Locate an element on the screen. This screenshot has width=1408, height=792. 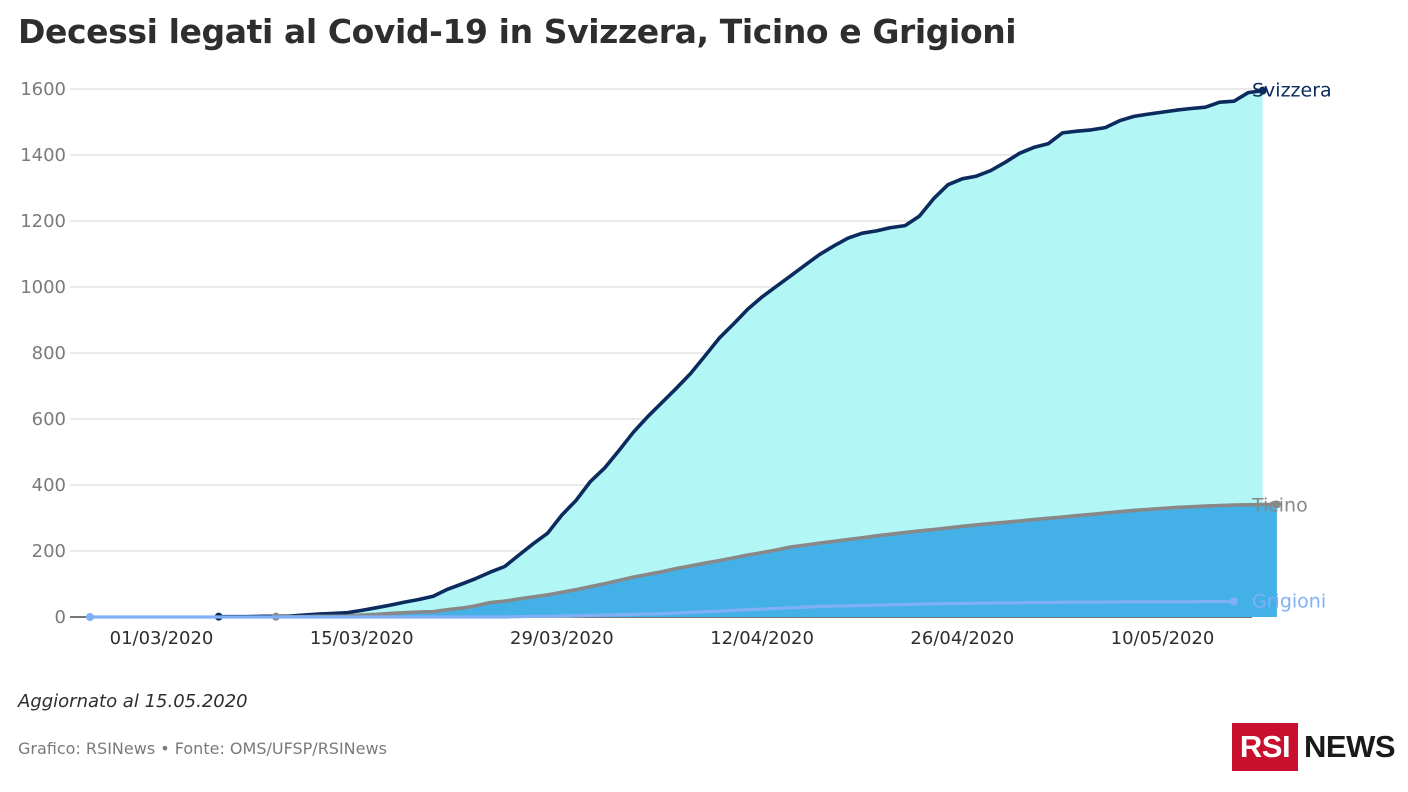
y-tick-label: 200 is located at coordinates (49, 551).